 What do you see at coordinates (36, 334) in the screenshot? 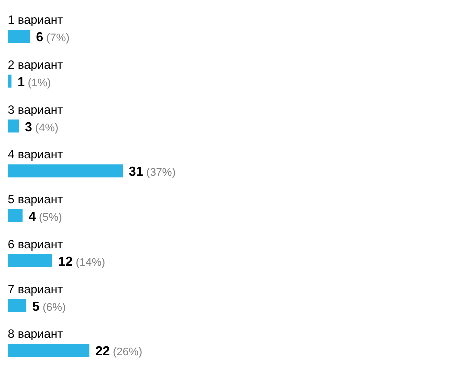
I see `y-tick-label: 8 вариант` at bounding box center [36, 334].